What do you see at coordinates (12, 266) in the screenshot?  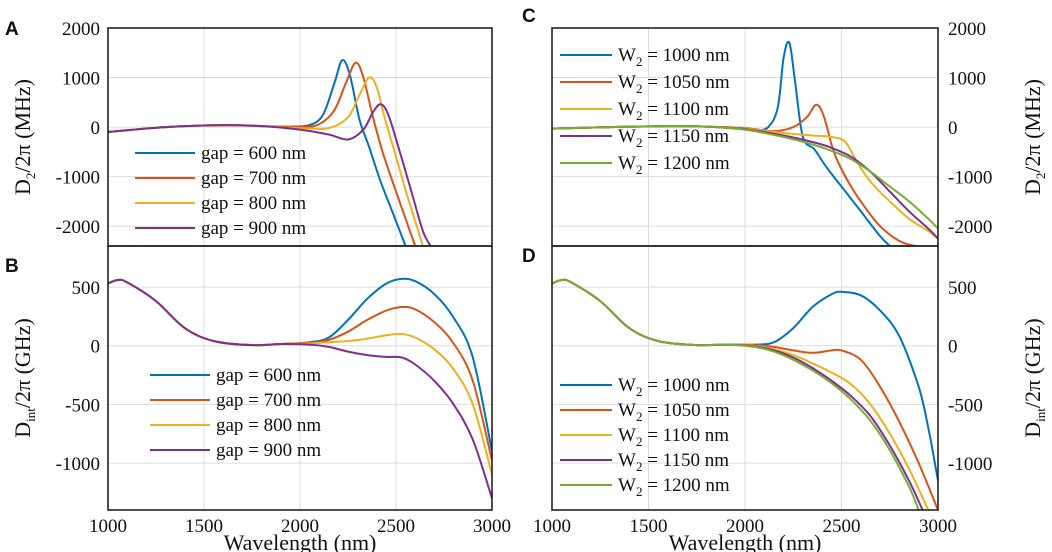 I see `panel-label: B` at bounding box center [12, 266].